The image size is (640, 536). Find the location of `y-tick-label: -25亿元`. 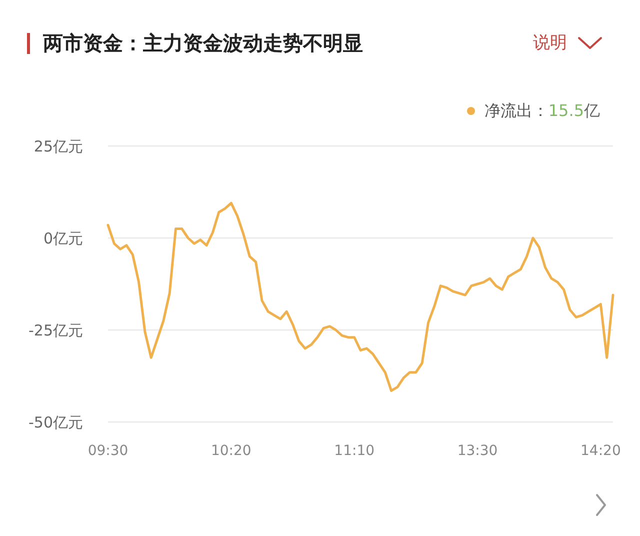

y-tick-label: -25亿元 is located at coordinates (55, 330).